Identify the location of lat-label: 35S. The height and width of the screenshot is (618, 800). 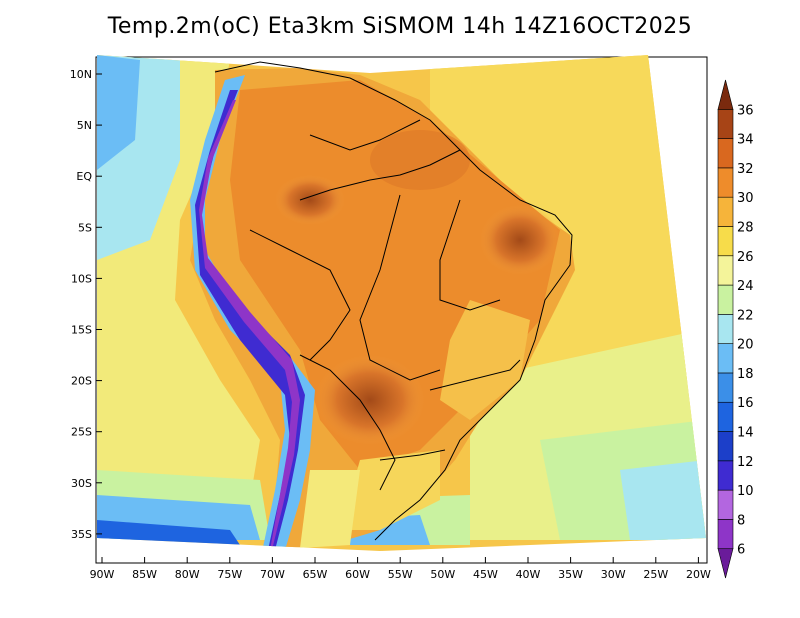
(81, 534).